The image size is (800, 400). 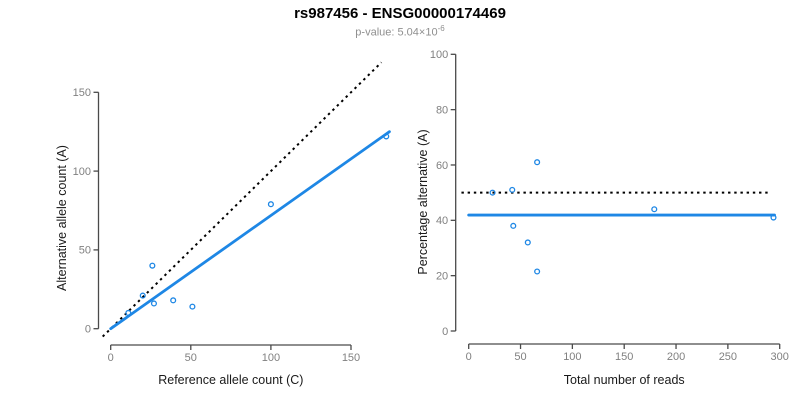 I want to click on x-axis: 0 50 100 150, so click(x=234, y=354).